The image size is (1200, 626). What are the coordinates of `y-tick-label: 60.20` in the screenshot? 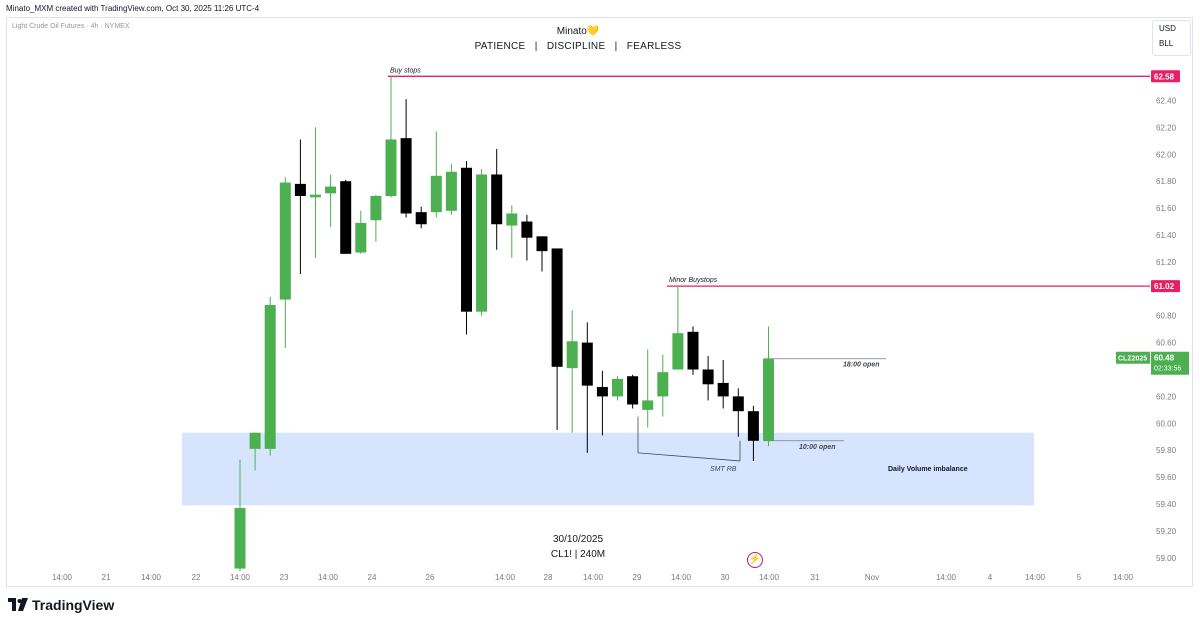 It's located at (1166, 396).